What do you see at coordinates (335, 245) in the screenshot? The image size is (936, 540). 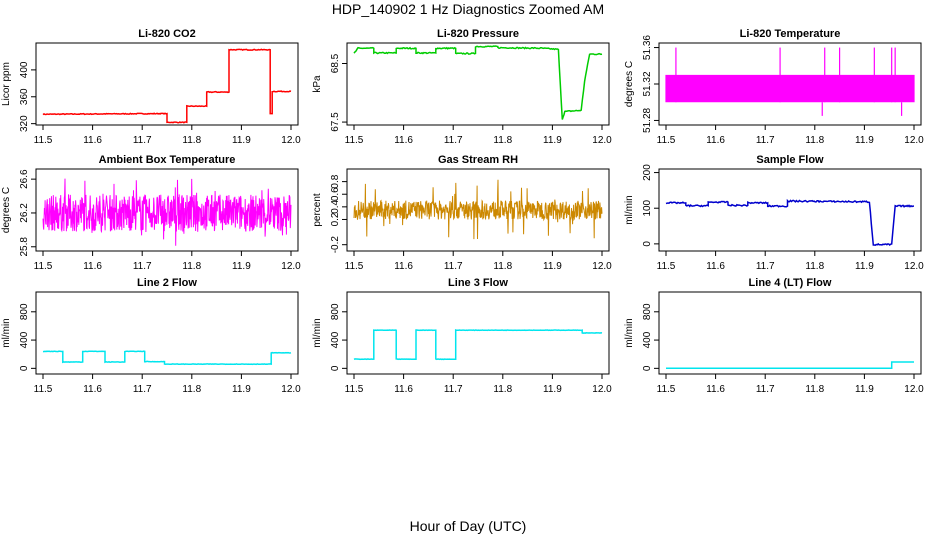 I see `y-tick-label: -0.2` at bounding box center [335, 245].